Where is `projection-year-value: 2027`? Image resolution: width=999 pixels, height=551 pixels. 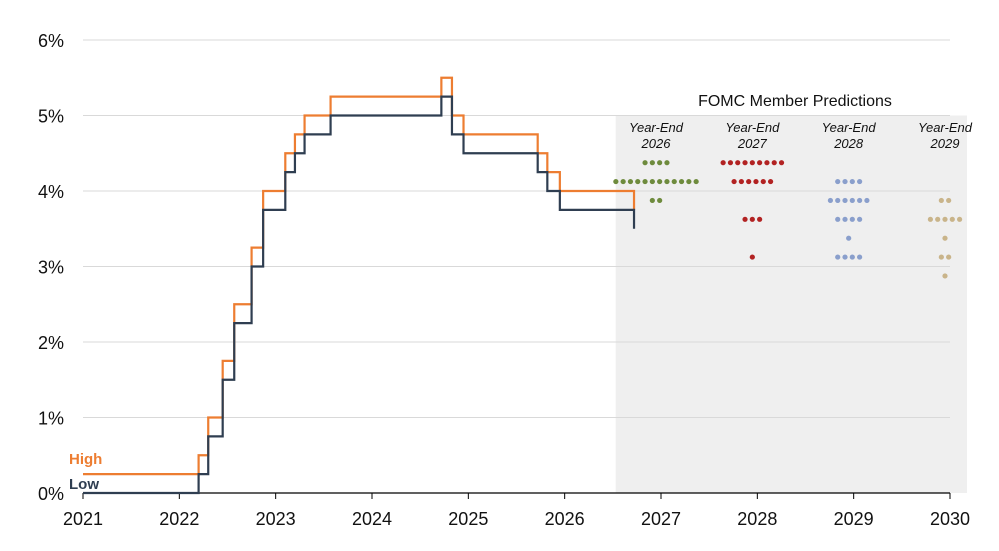 projection-year-value: 2027 is located at coordinates (752, 143).